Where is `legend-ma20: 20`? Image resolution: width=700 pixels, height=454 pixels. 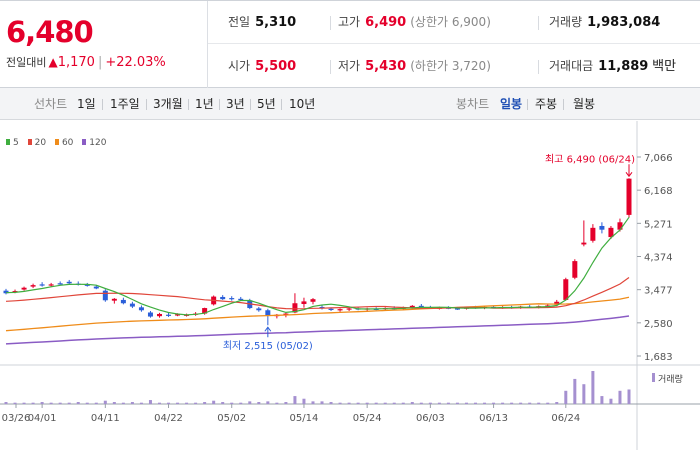
legend-ma20: 20 is located at coordinates (37, 143).